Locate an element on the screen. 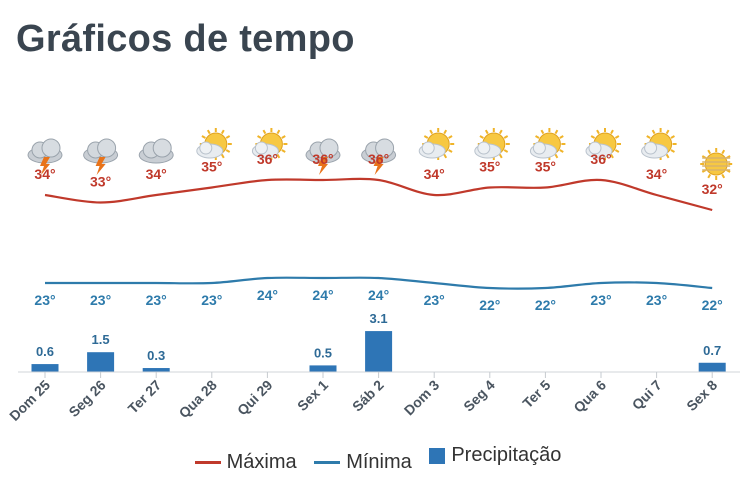 This screenshot has height=484, width=756. x-tick-label: Qua 6 is located at coordinates (589, 396).